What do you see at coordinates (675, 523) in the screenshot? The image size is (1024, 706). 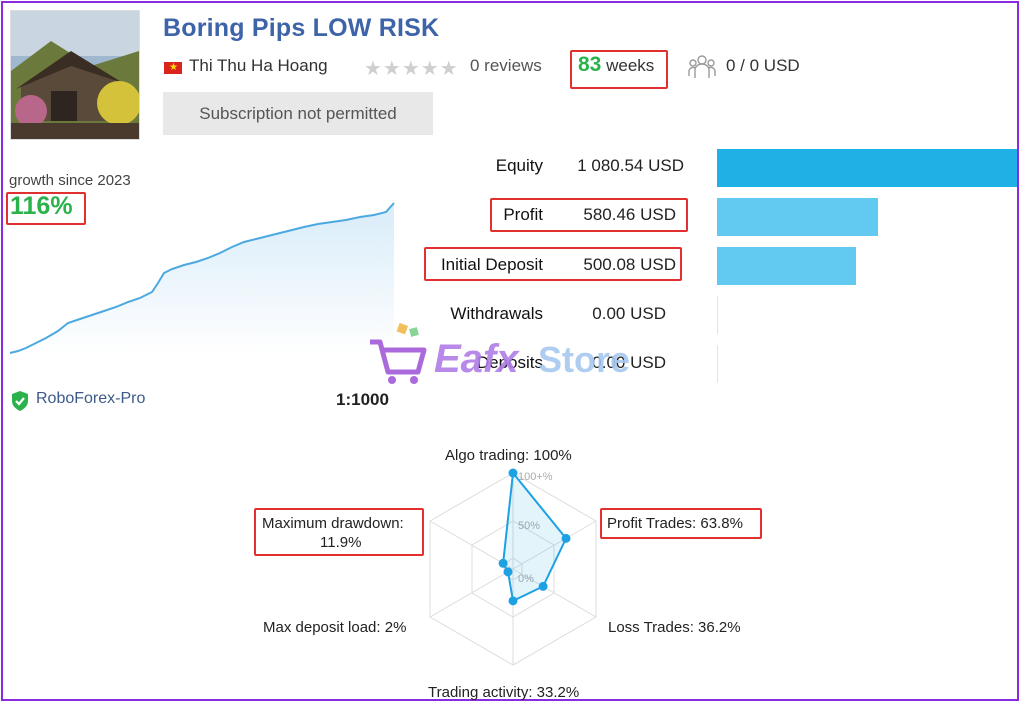 I see `radar-label-profit-trades: Profit Trades: 63.8%` at bounding box center [675, 523].